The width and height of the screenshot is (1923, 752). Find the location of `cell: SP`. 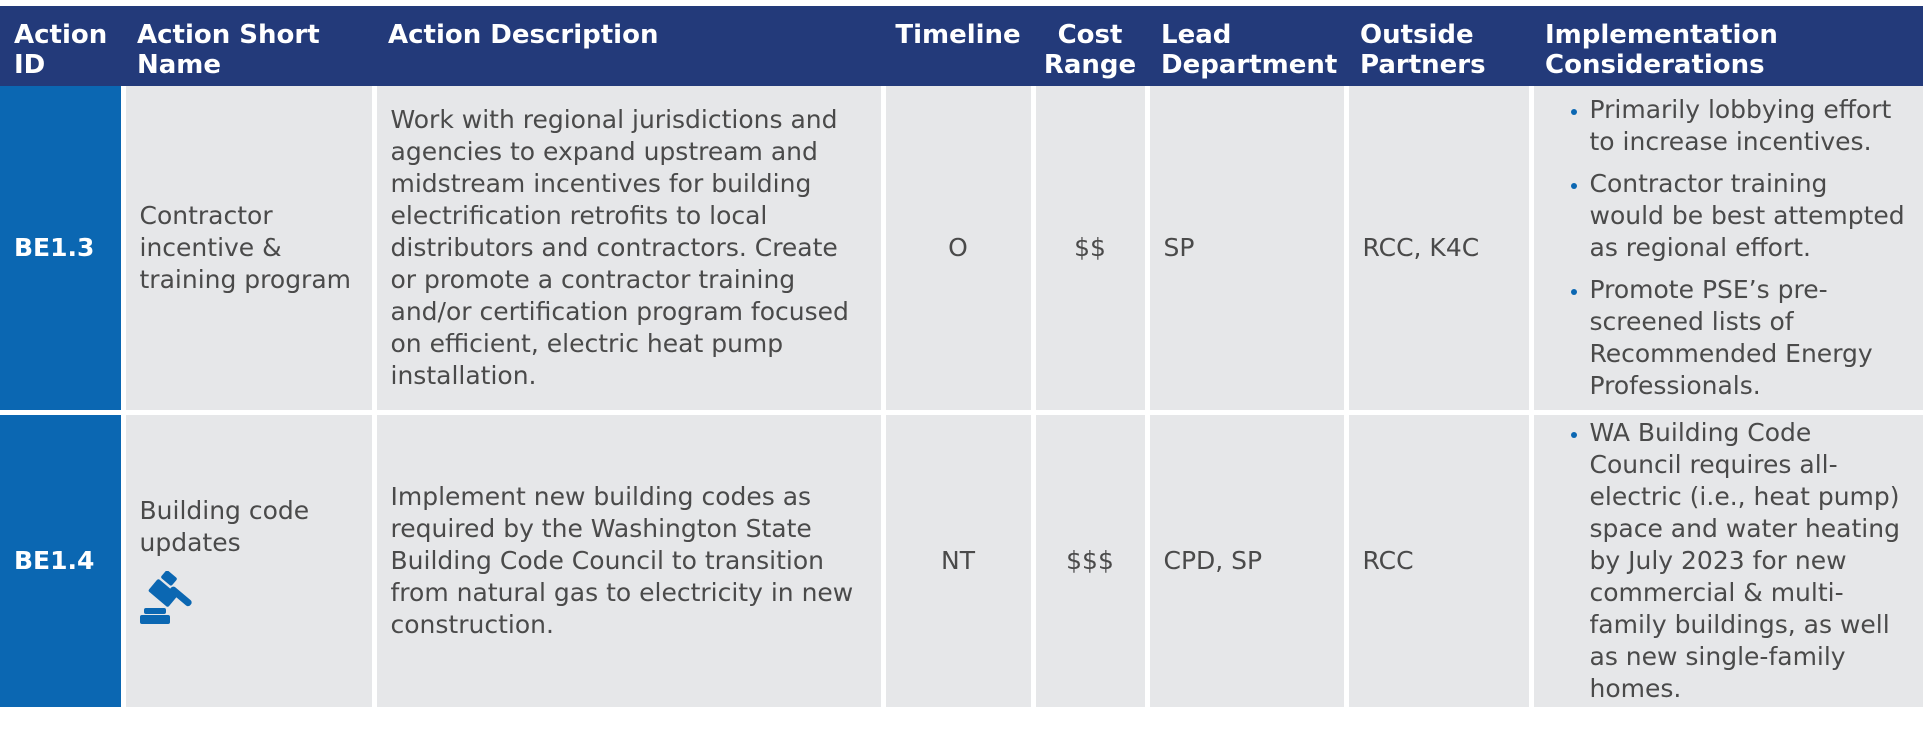

cell: SP is located at coordinates (1246, 250).